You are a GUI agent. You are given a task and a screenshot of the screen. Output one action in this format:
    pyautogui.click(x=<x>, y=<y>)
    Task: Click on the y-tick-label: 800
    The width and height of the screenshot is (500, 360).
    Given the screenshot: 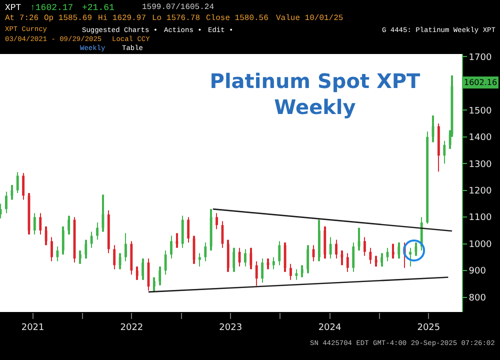 What is the action you would take?
    pyautogui.click(x=477, y=298)
    